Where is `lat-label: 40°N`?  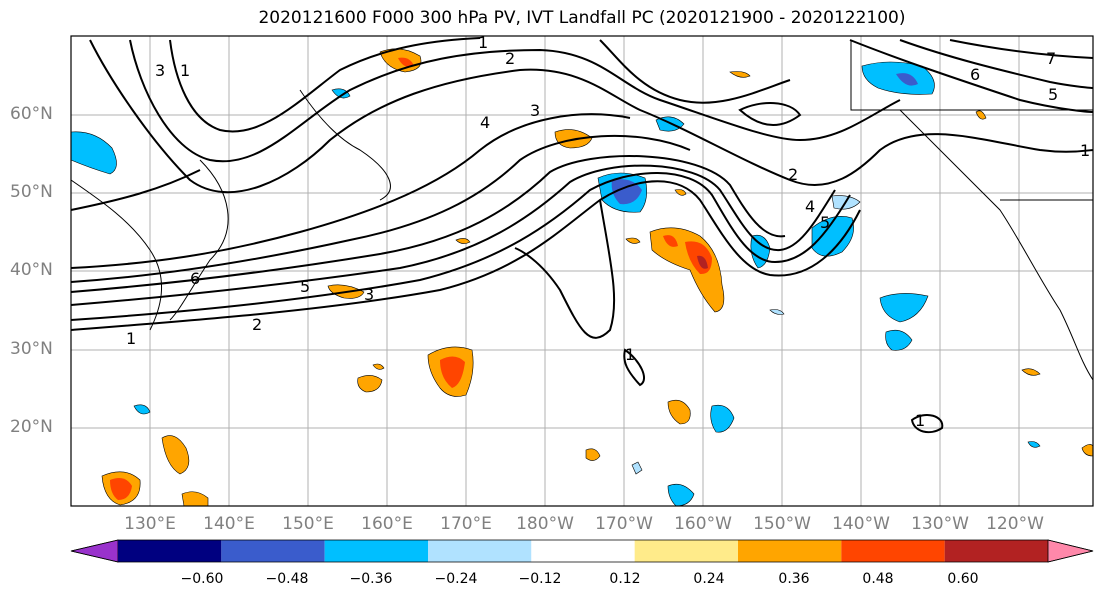
lat-label: 40°N is located at coordinates (31, 270).